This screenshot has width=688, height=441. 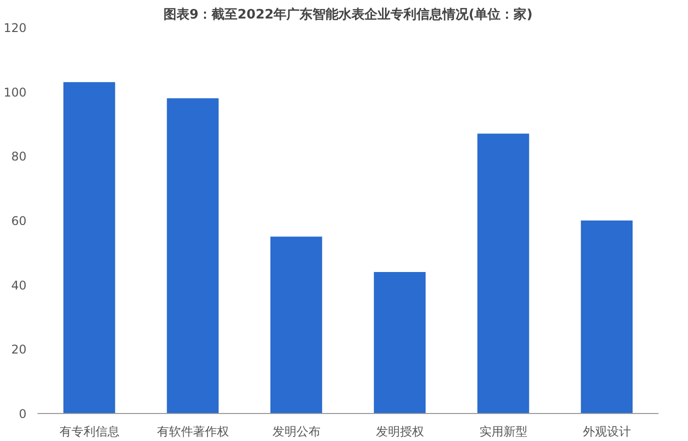 I want to click on x-tick-label: 外观设计, so click(x=606, y=431).